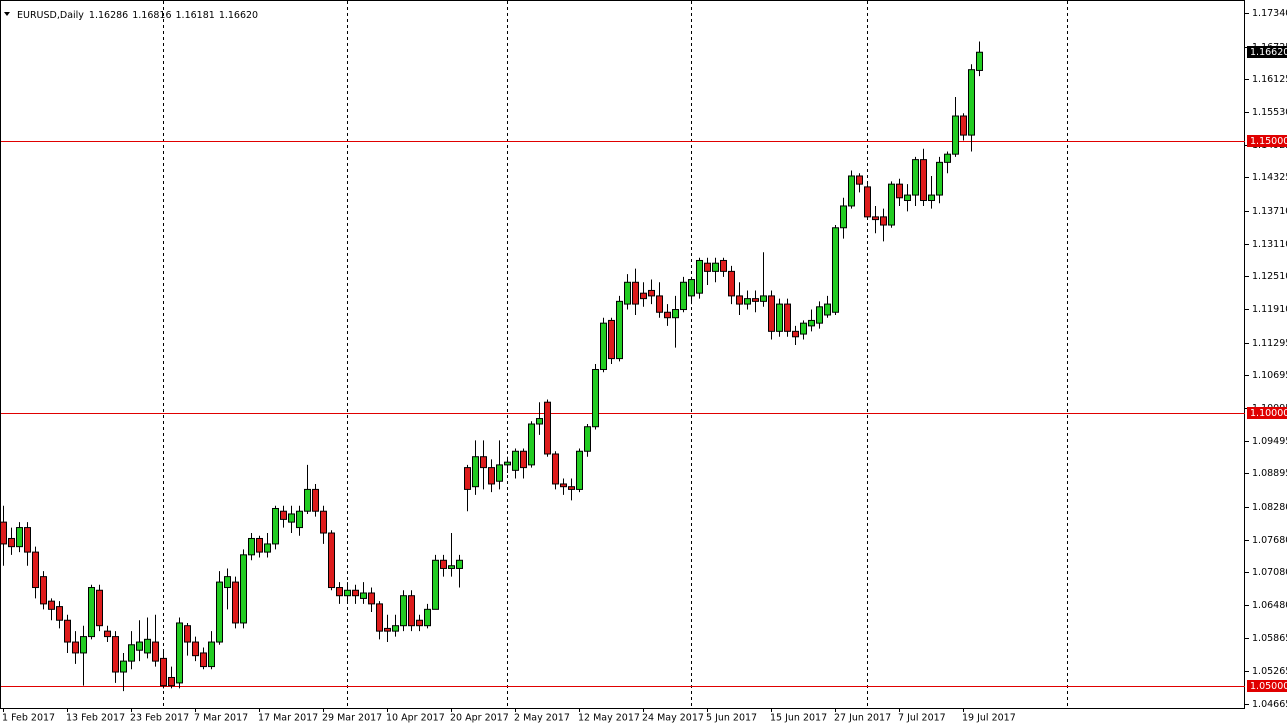 The width and height of the screenshot is (1287, 728). Describe the element at coordinates (1267, 369) in the screenshot. I see `price-labels: 1.15000 1.10000 1.05000 1.16620` at that location.